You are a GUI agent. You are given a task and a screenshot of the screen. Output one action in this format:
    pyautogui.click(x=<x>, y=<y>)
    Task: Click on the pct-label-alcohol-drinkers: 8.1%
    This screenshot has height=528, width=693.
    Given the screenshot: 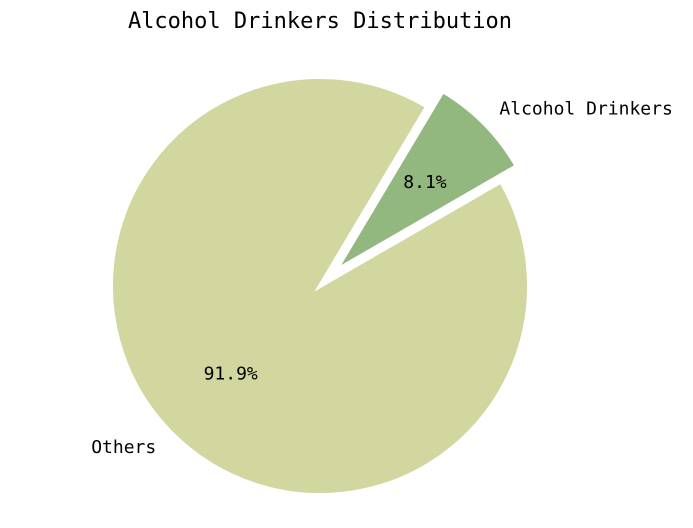 What is the action you would take?
    pyautogui.click(x=425, y=182)
    